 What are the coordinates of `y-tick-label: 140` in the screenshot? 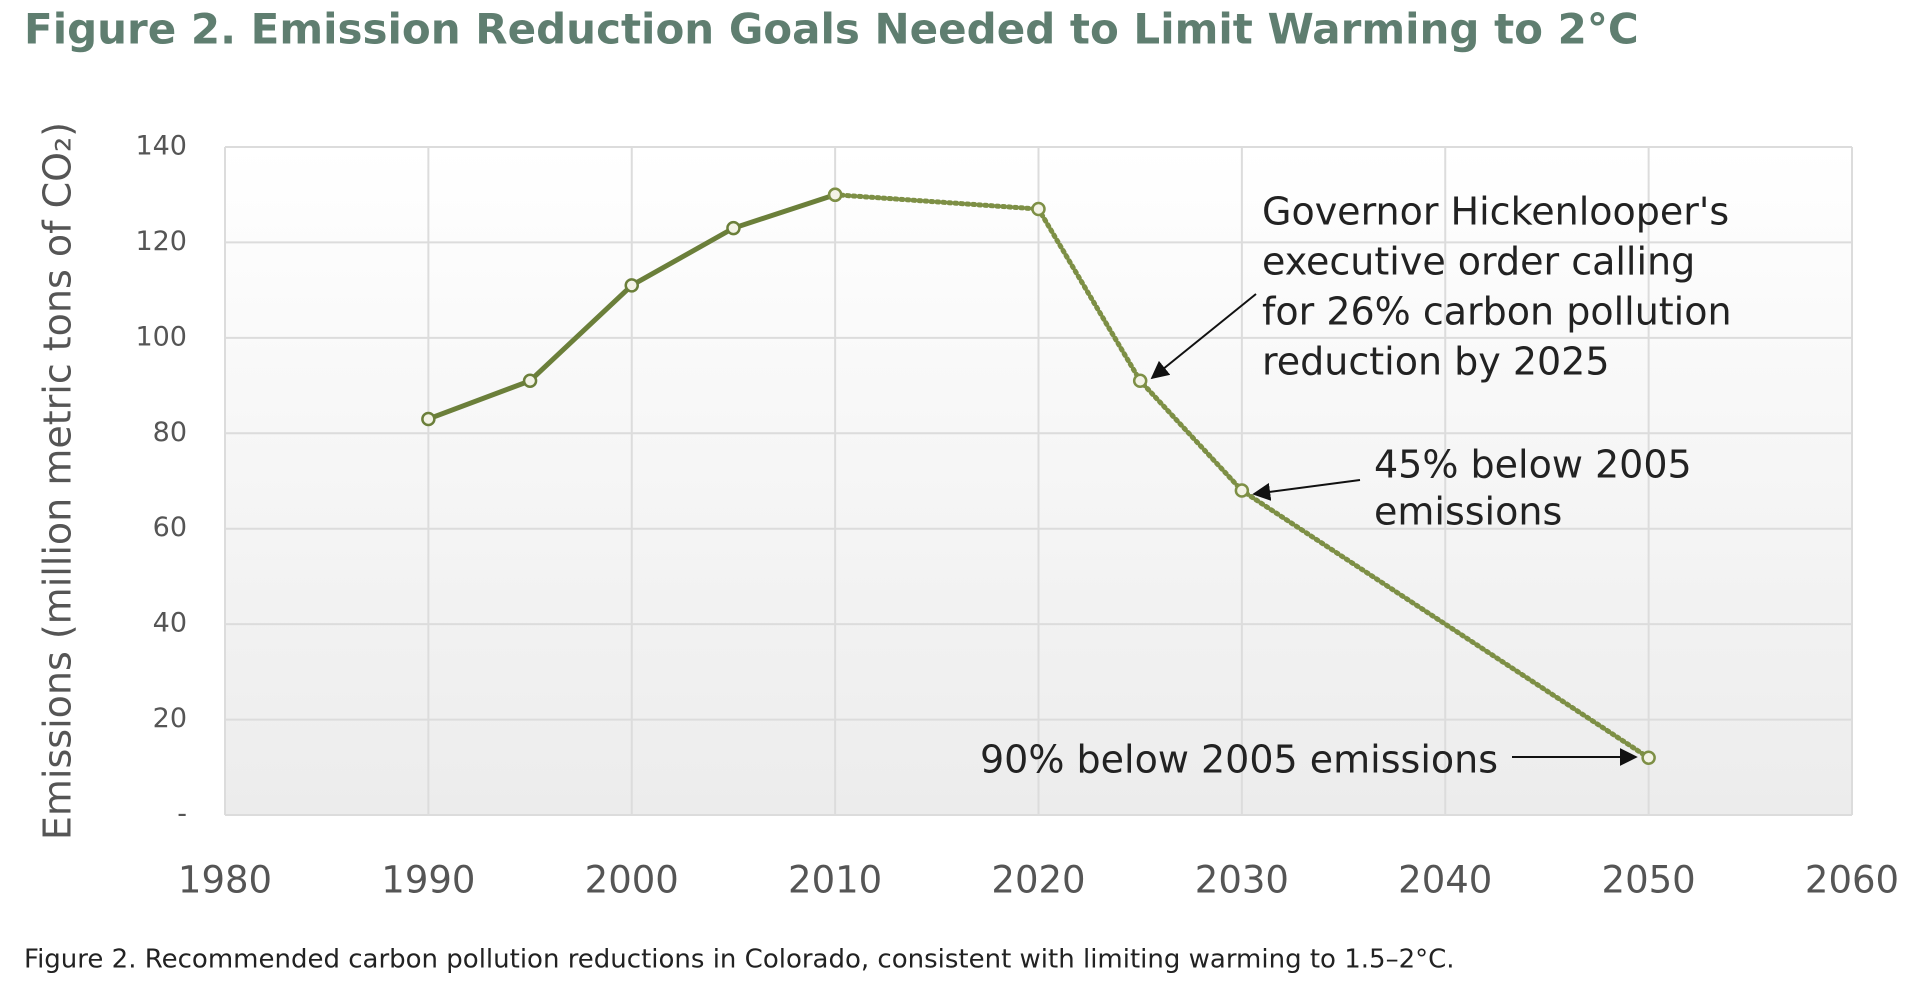 It's located at (161, 146).